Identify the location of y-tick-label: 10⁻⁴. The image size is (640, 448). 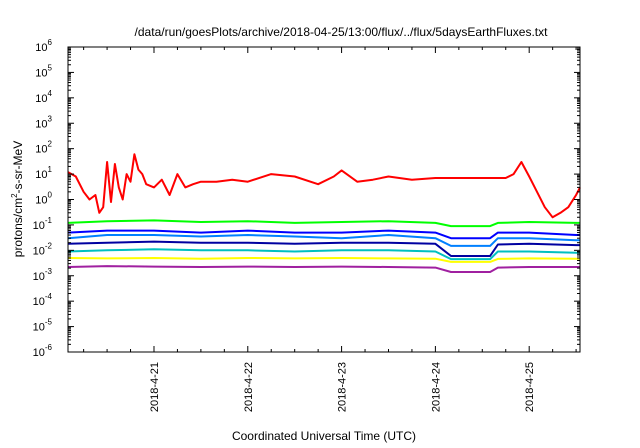
(43, 300).